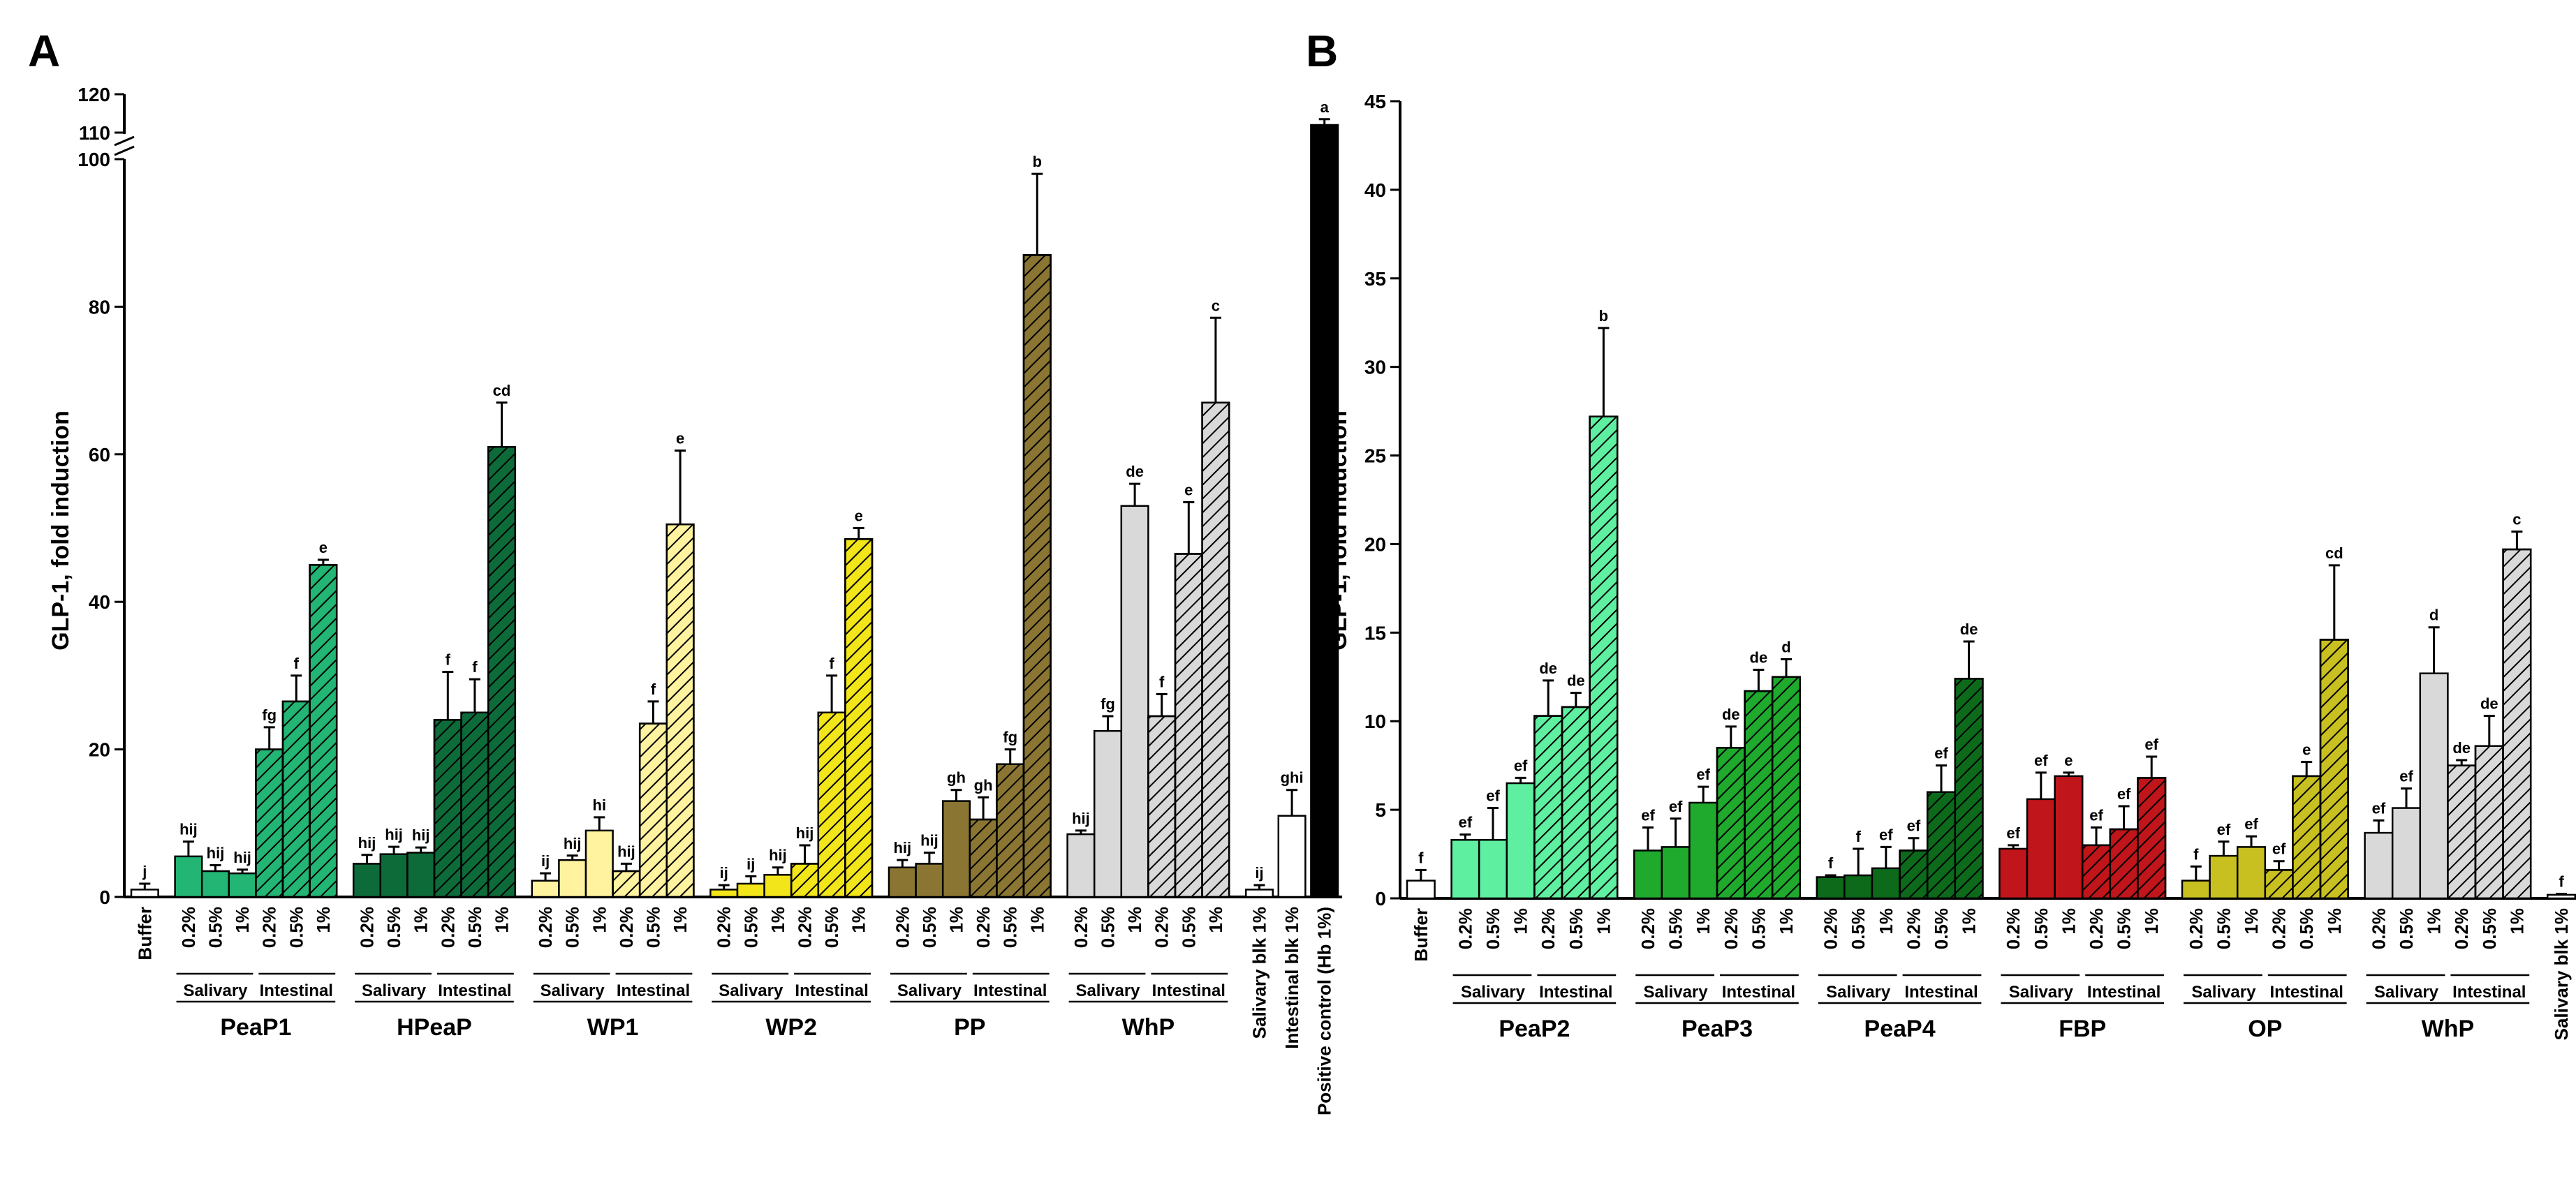 This screenshot has height=1195, width=2576. What do you see at coordinates (2082, 1029) in the screenshot?
I see `group-name: FBP` at bounding box center [2082, 1029].